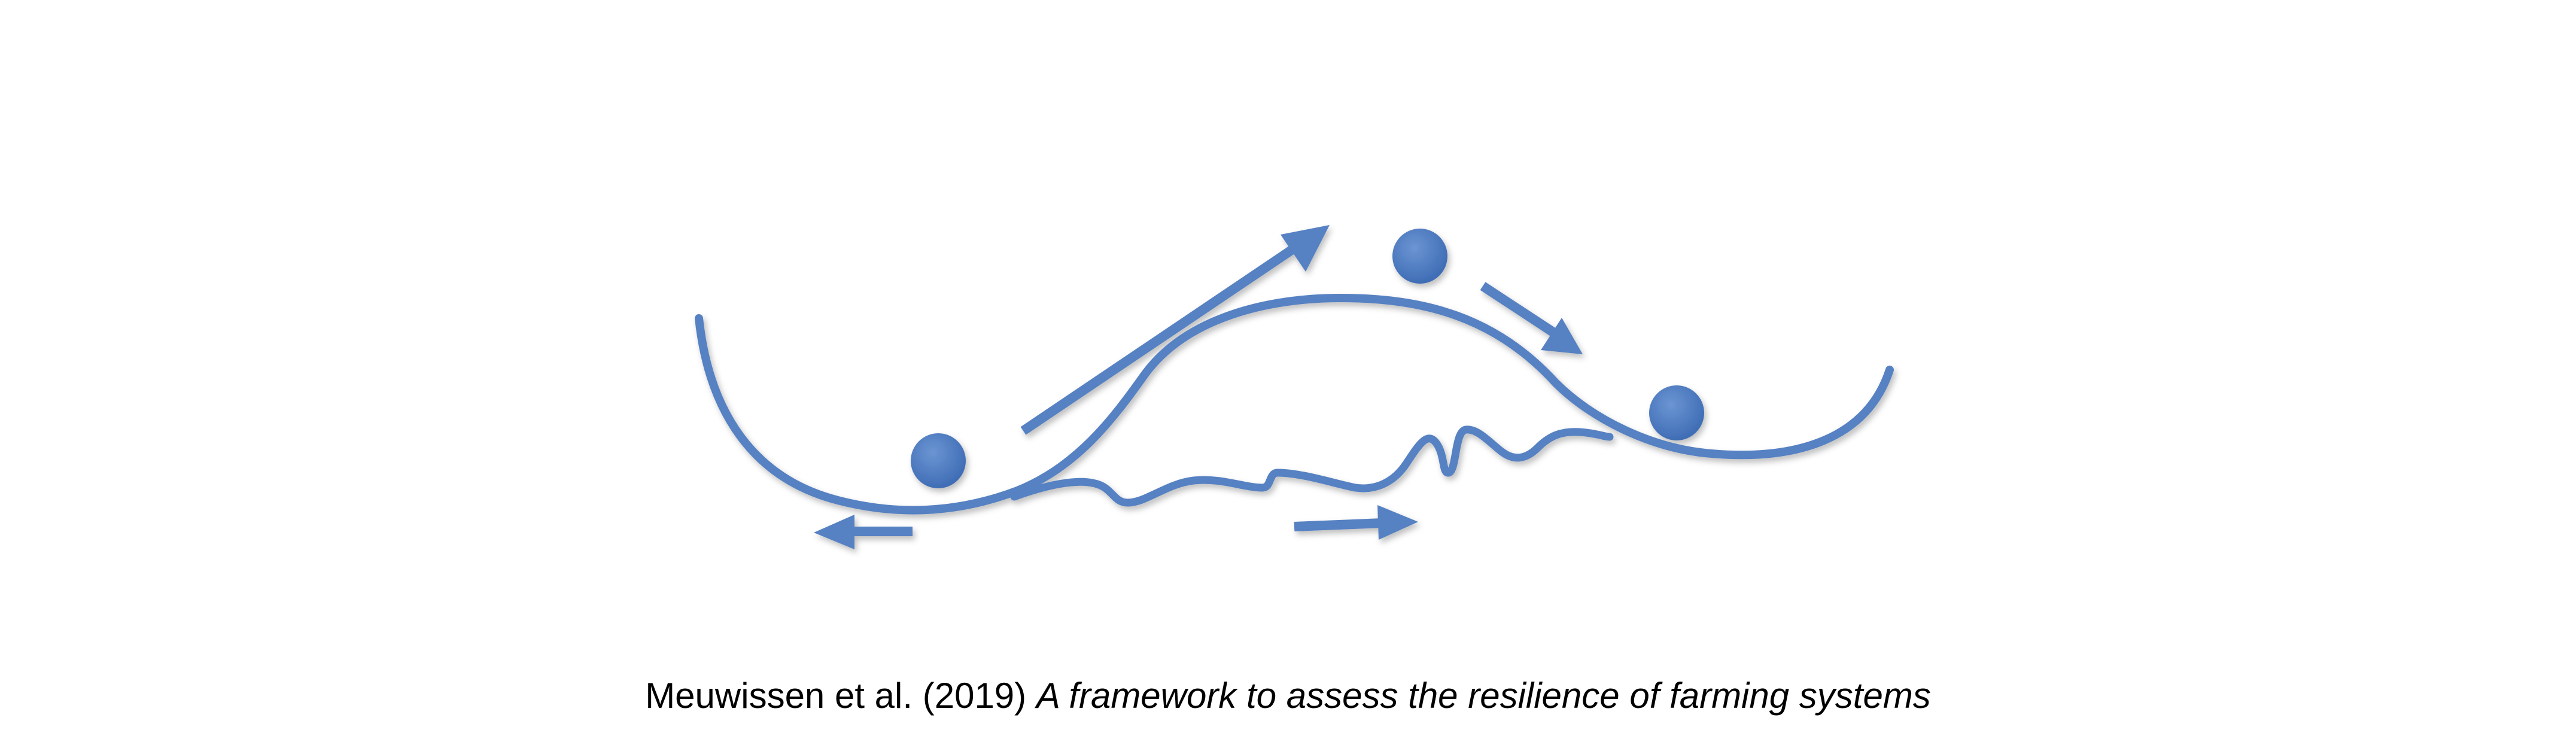 The image size is (2576, 754). I want to click on arrow-left, so click(864, 532).